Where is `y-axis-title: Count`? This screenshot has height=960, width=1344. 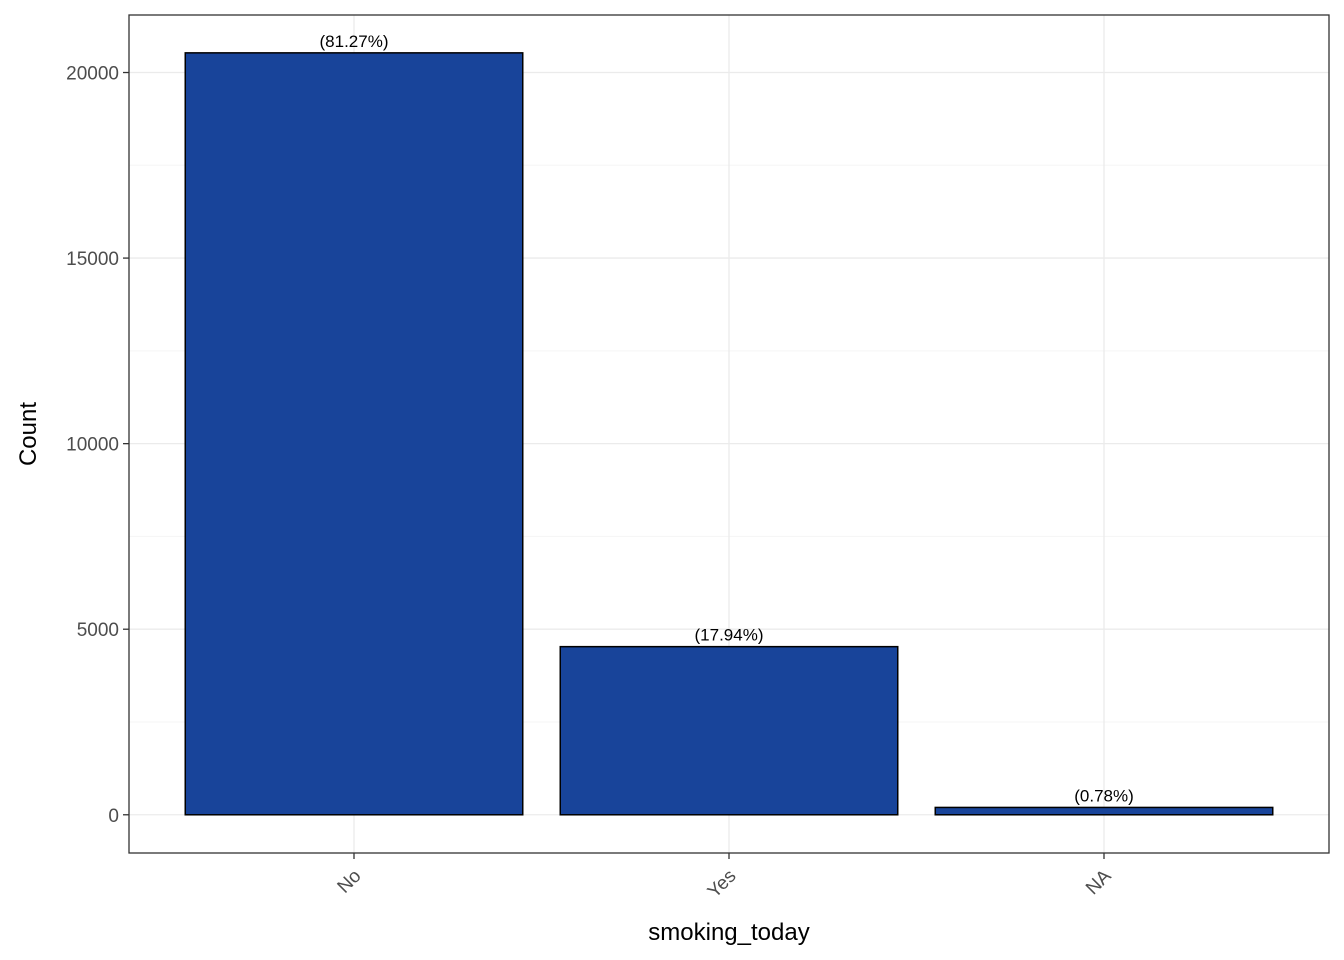 y-axis-title: Count is located at coordinates (28, 434).